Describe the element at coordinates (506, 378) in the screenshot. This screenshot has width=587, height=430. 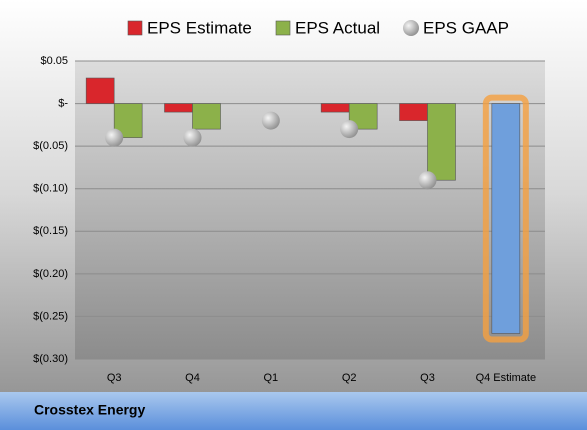
I see `x-tick-label: Q4 Estimate` at that location.